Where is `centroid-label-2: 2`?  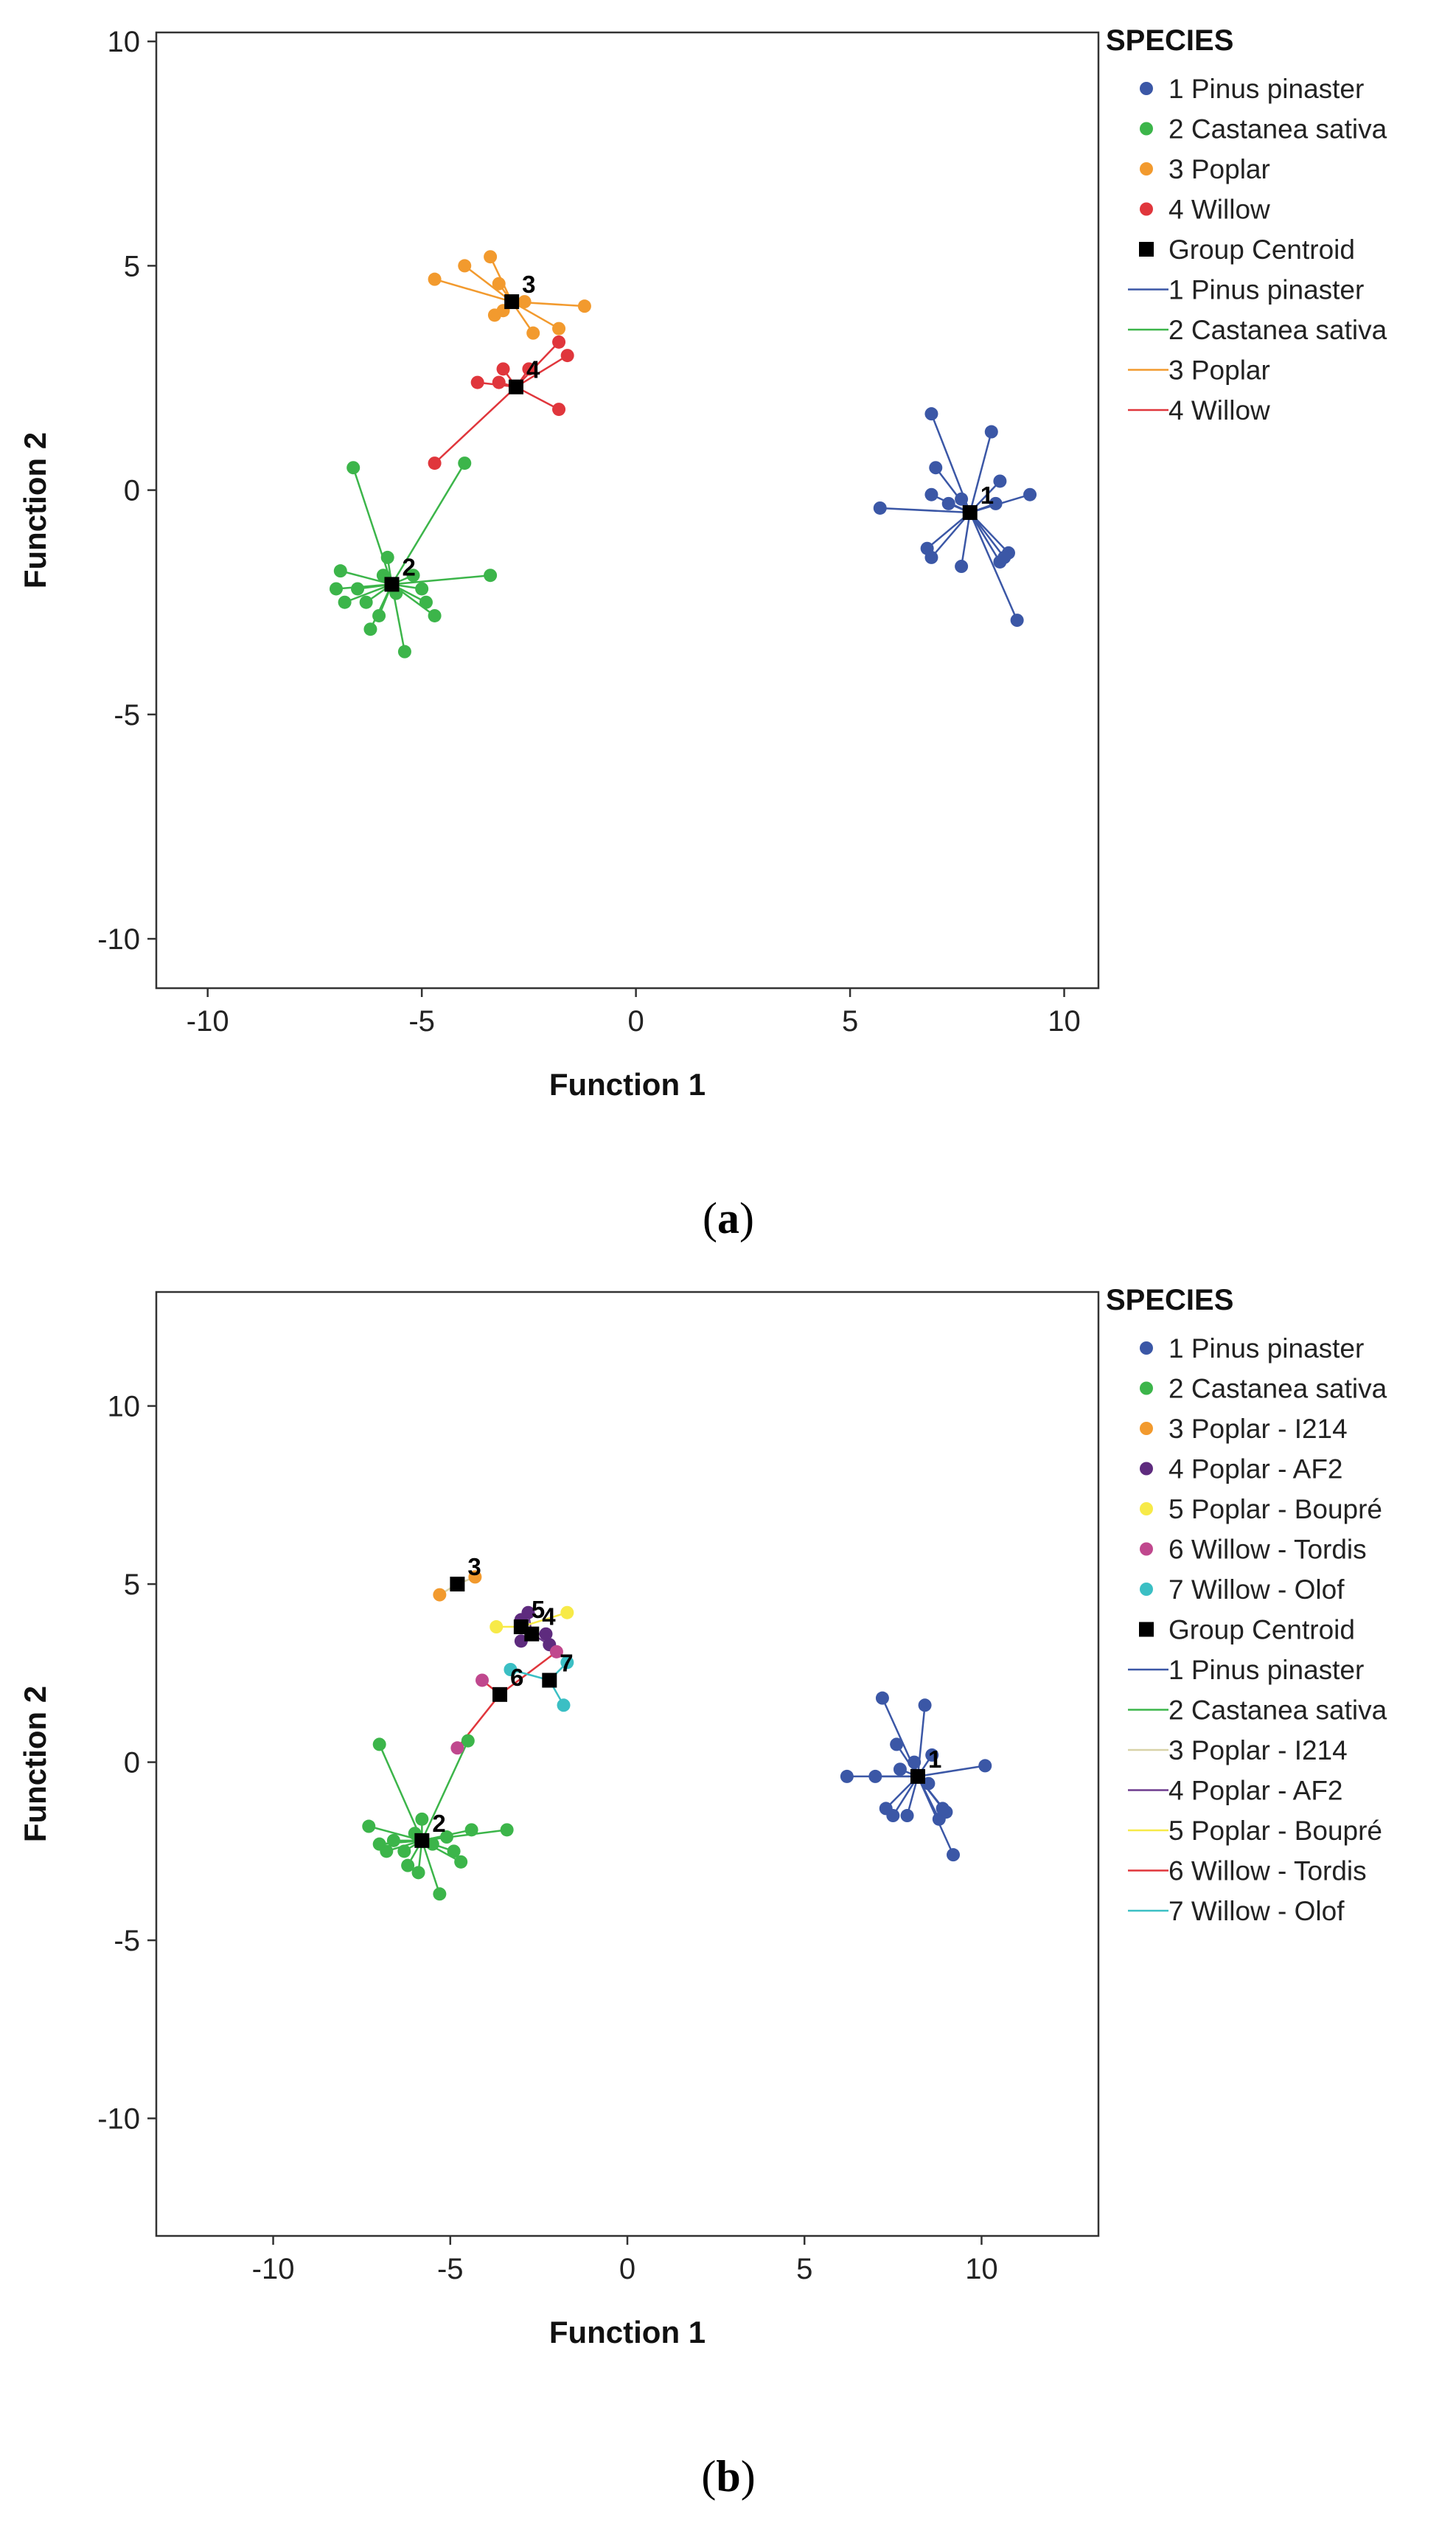 centroid-label-2: 2 is located at coordinates (409, 566).